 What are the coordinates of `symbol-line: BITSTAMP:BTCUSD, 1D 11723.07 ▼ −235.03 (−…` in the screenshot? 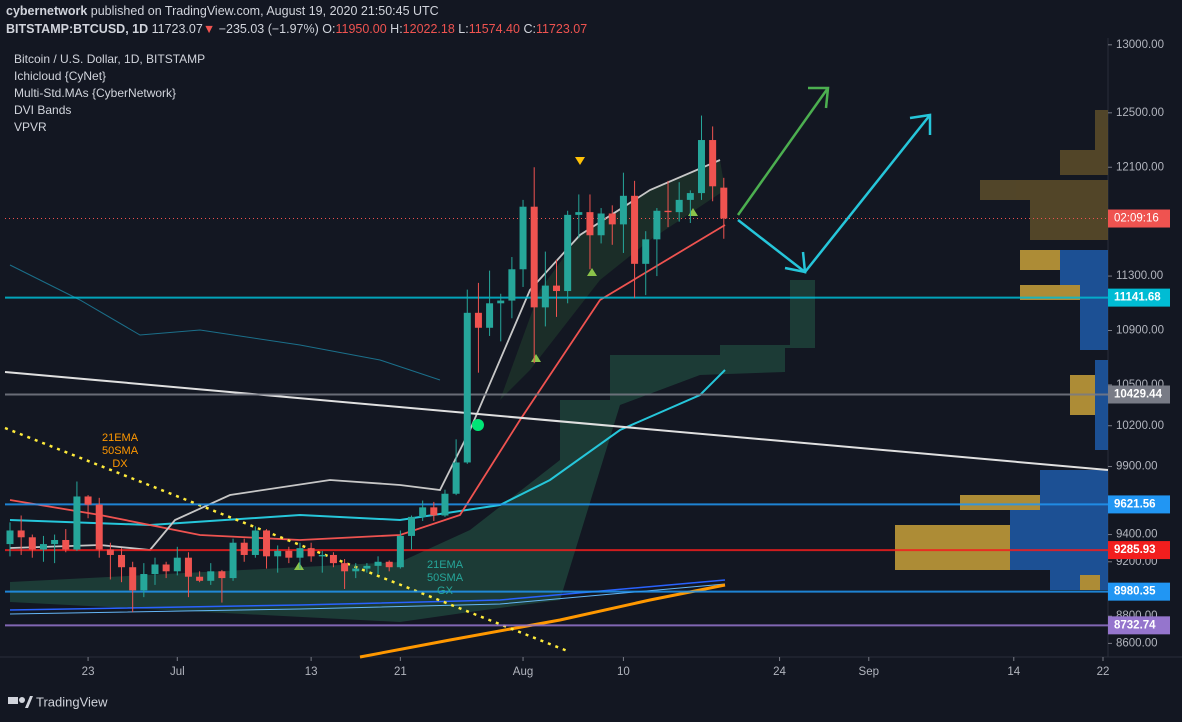 It's located at (296, 29).